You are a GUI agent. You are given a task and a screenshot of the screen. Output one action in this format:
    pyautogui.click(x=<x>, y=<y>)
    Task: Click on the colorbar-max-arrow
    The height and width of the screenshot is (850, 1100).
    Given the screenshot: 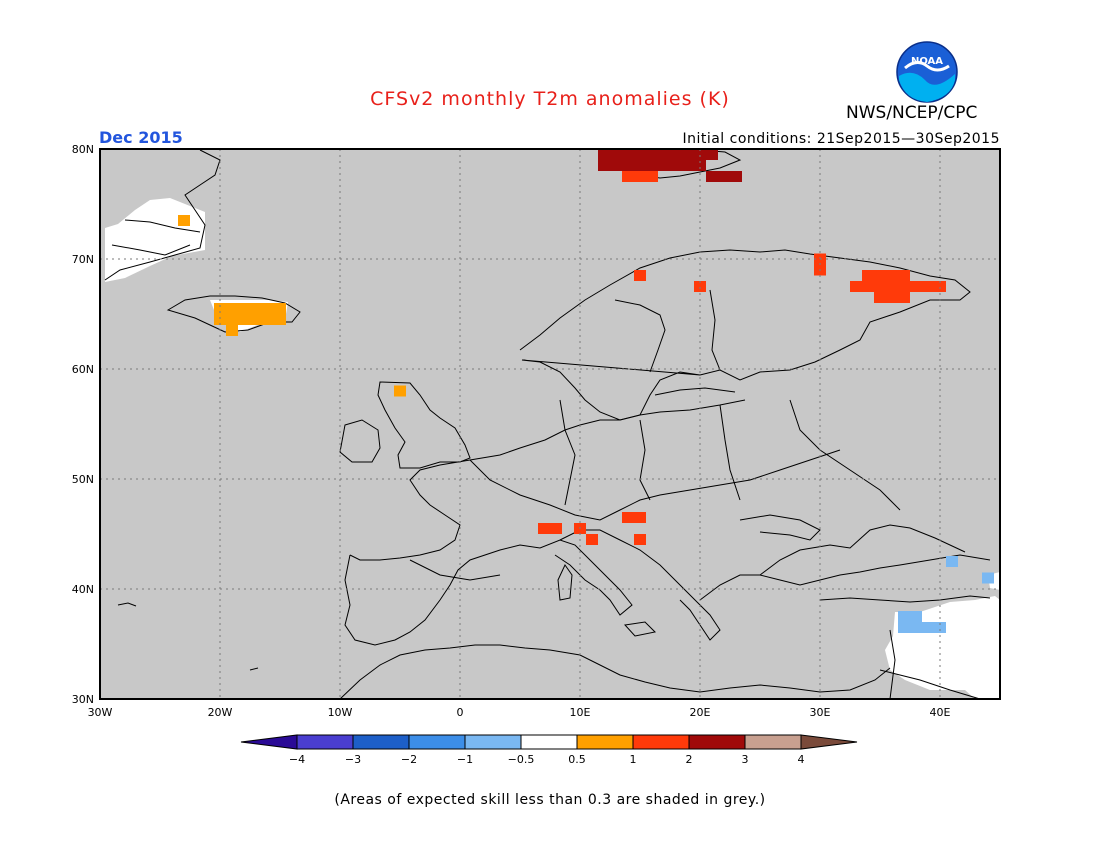 What is the action you would take?
    pyautogui.click(x=829, y=742)
    